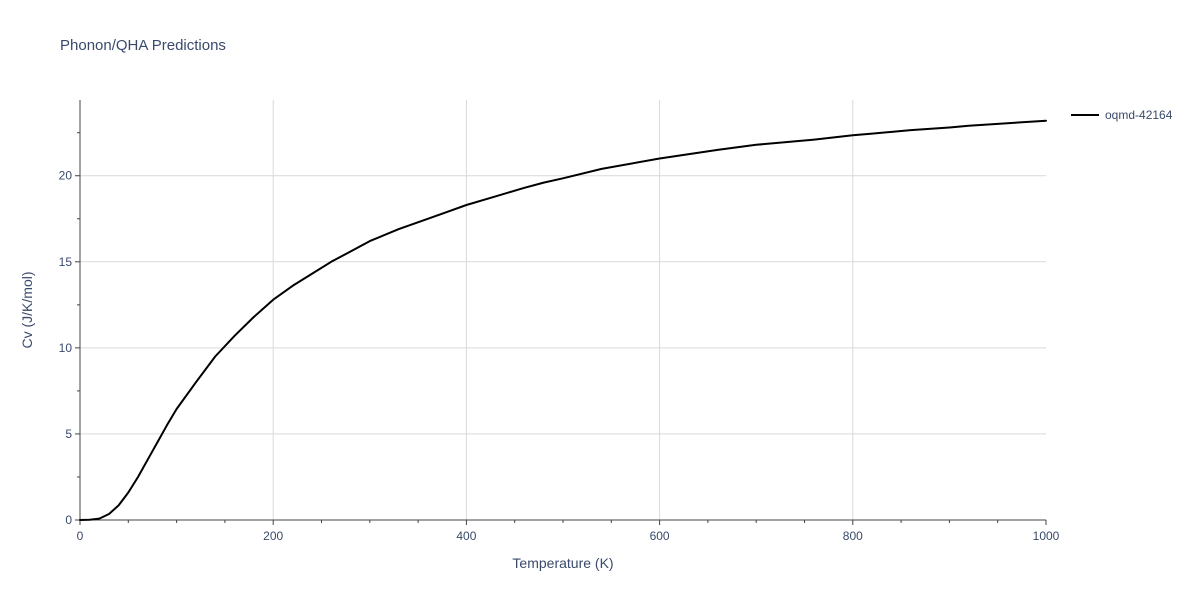 The height and width of the screenshot is (600, 1200). I want to click on legend: oqmd-42164, so click(1122, 115).